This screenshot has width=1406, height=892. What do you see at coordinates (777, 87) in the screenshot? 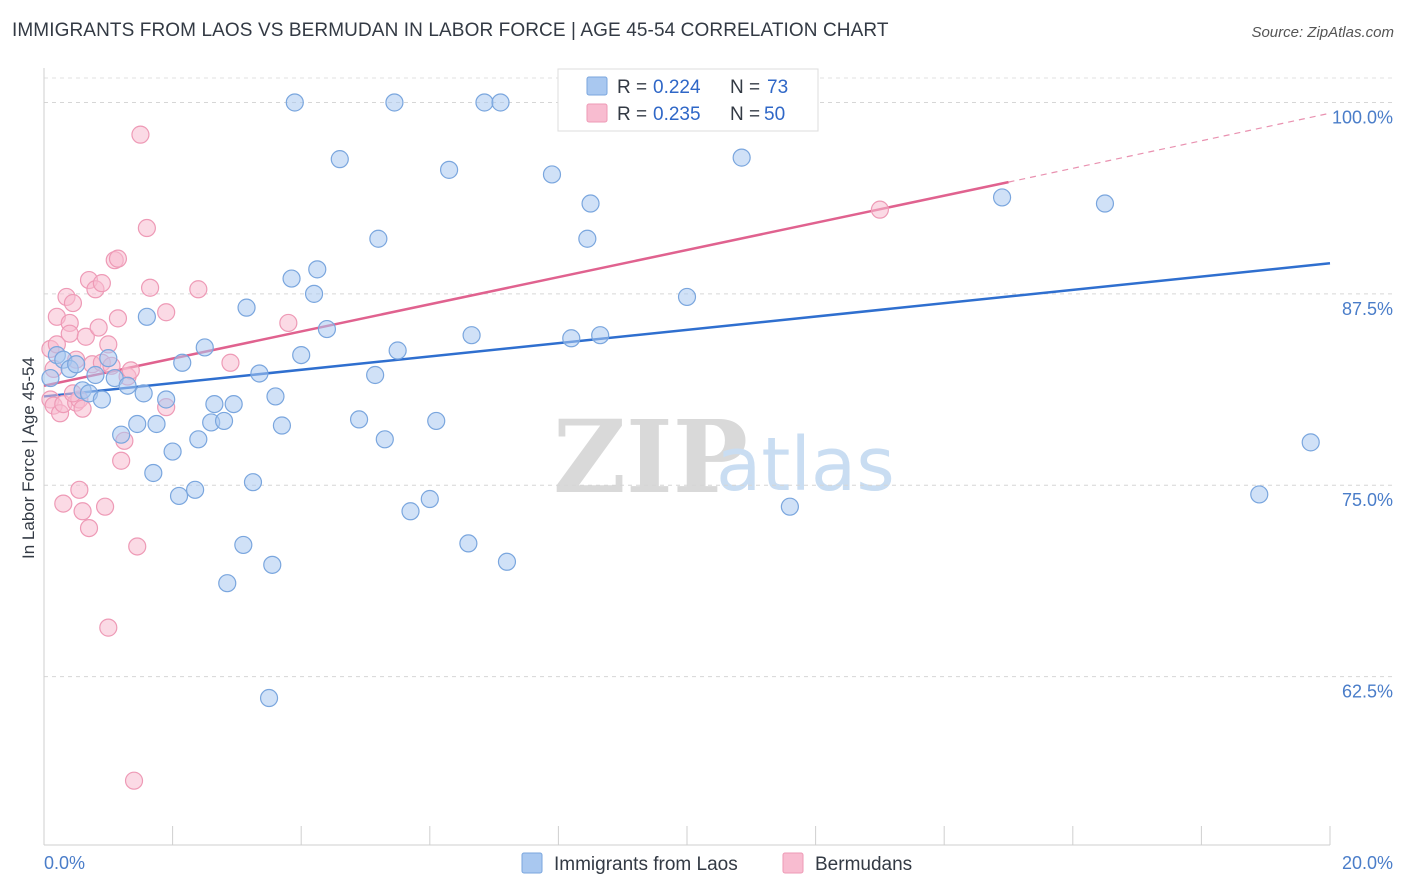
I see `legend-n-value-laos: 73` at bounding box center [777, 87].